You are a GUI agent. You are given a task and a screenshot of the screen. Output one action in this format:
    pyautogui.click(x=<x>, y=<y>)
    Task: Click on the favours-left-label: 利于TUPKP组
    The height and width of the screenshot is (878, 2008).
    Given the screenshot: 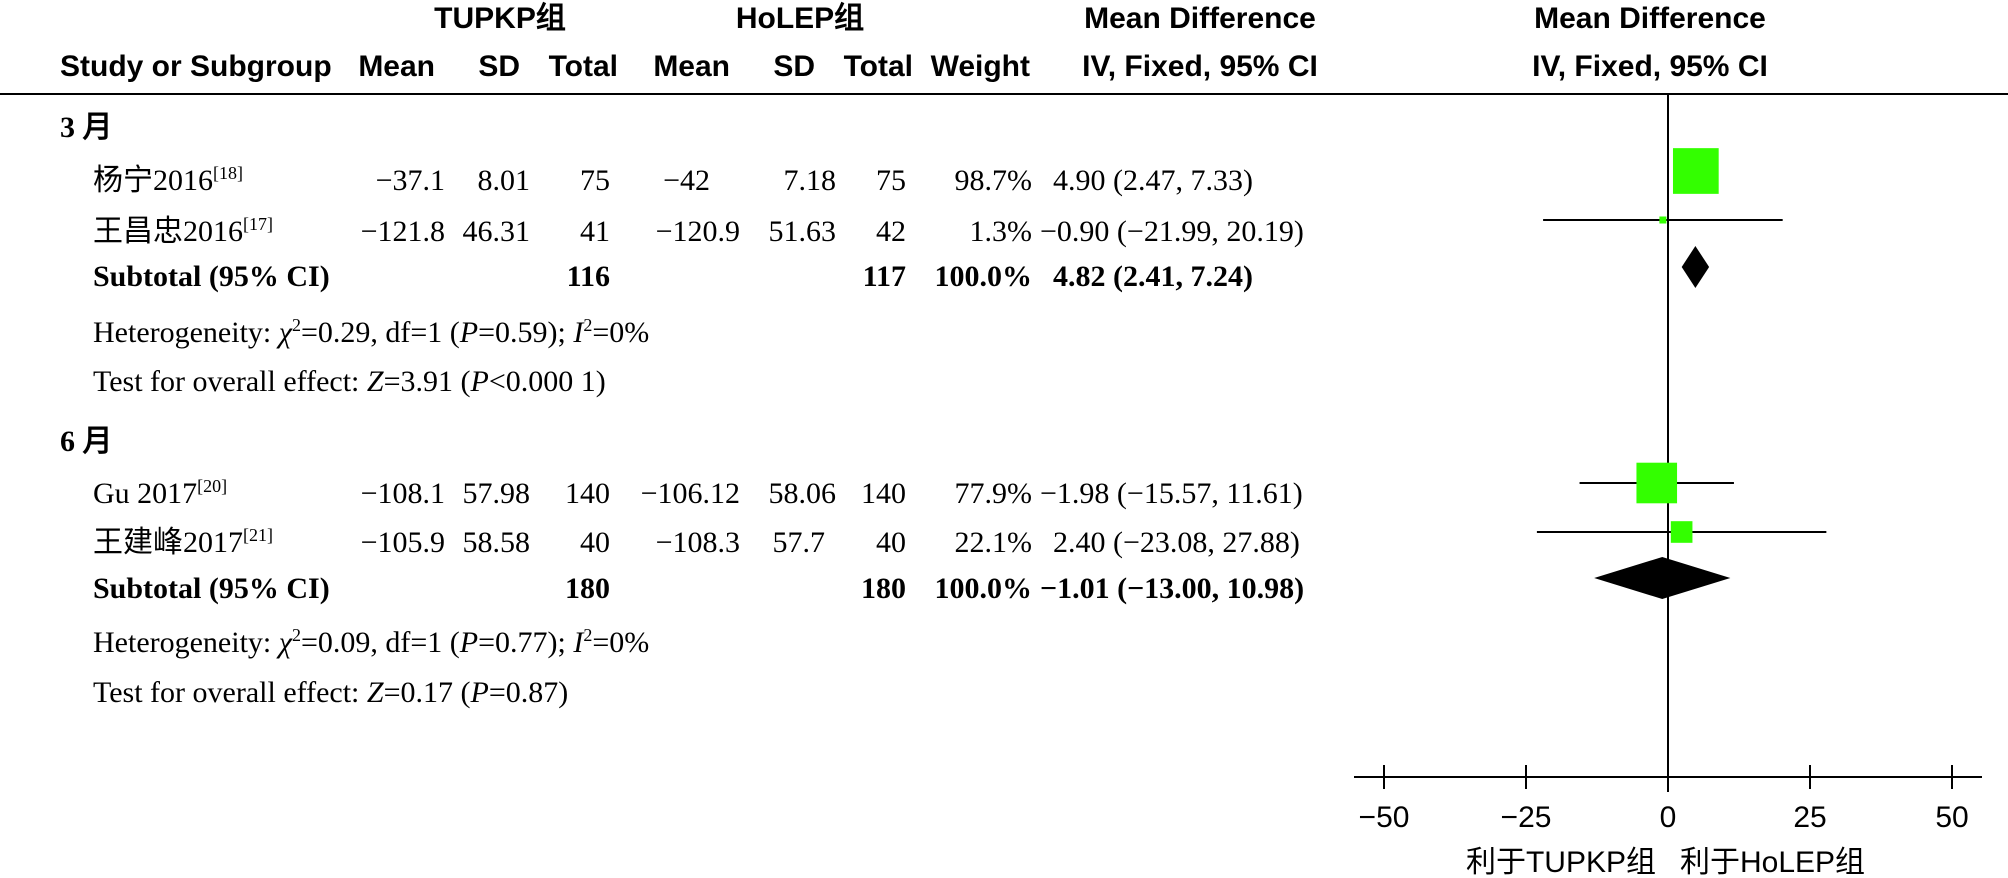 What is the action you would take?
    pyautogui.click(x=1561, y=862)
    